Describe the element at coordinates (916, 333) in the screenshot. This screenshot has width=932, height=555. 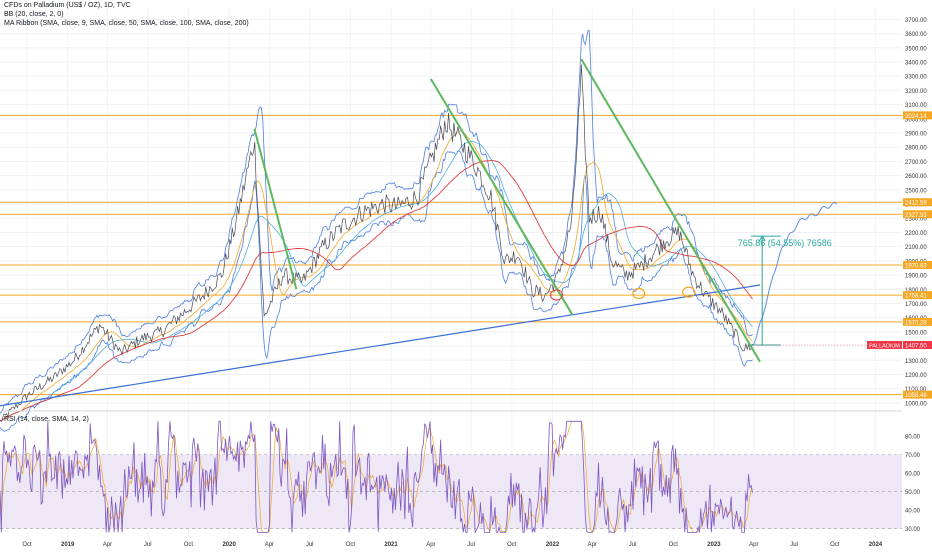
I see `y-tick-label: 1500.00` at that location.